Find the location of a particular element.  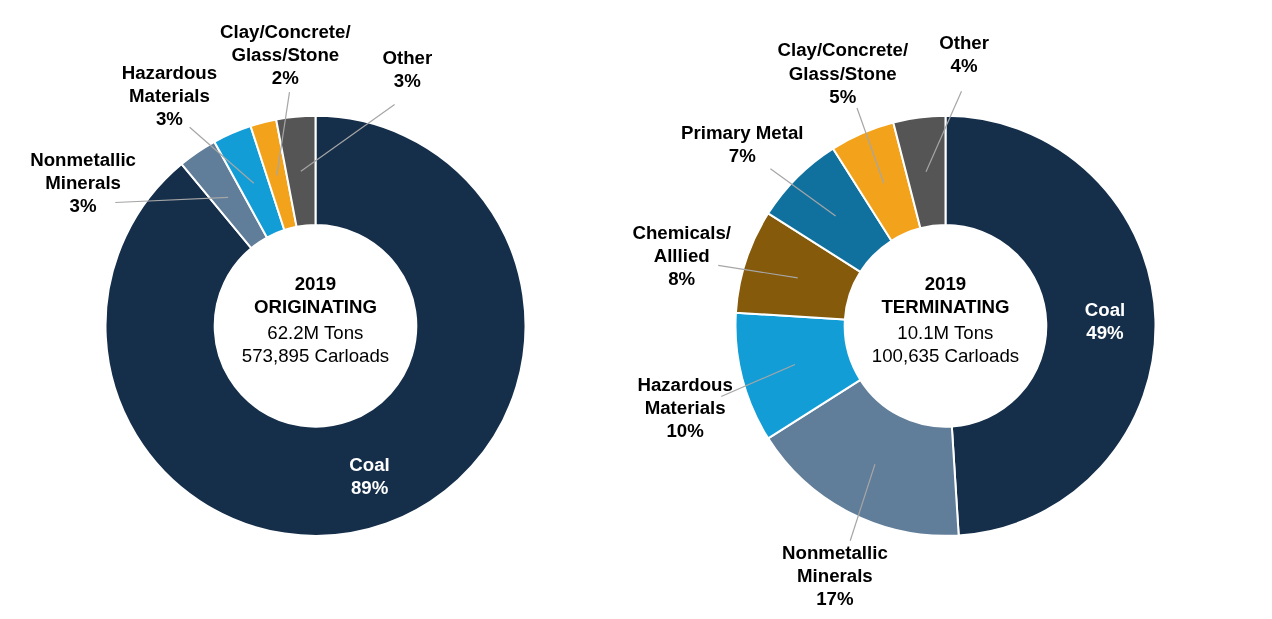

data-label: 49% is located at coordinates (1105, 332).